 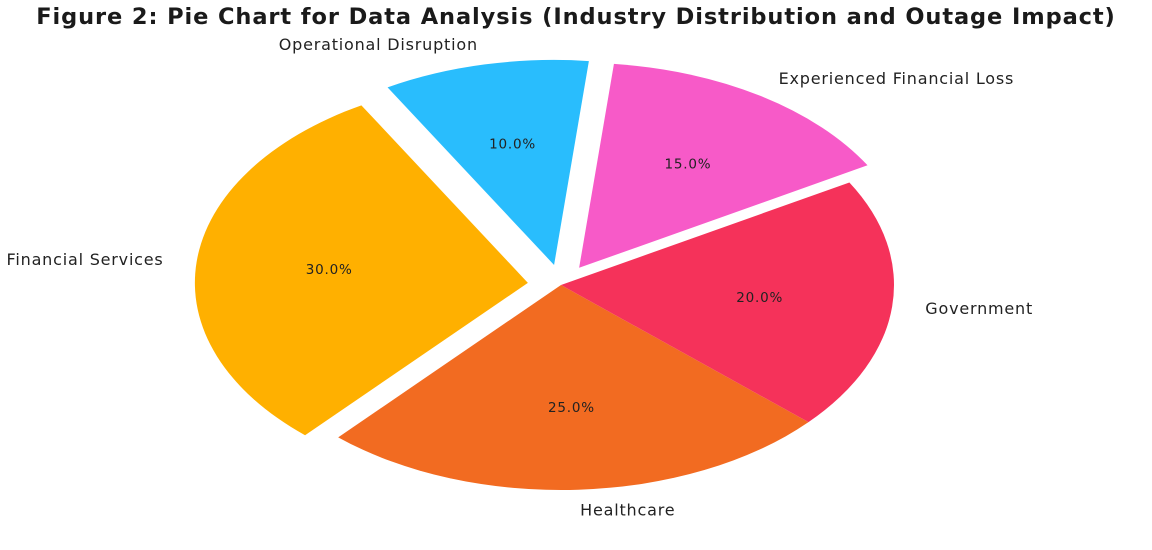 What do you see at coordinates (85, 259) in the screenshot?
I see `category-label-financial-services: Financial Services` at bounding box center [85, 259].